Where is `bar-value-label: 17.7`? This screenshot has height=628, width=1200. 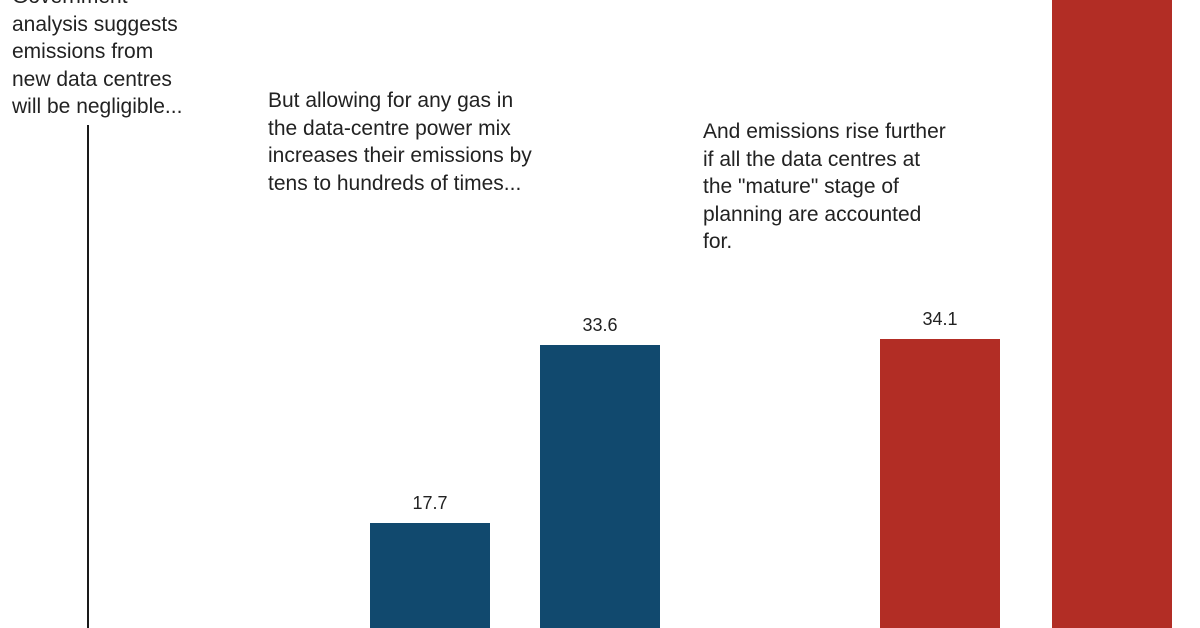 bar-value-label: 17.7 is located at coordinates (430, 503).